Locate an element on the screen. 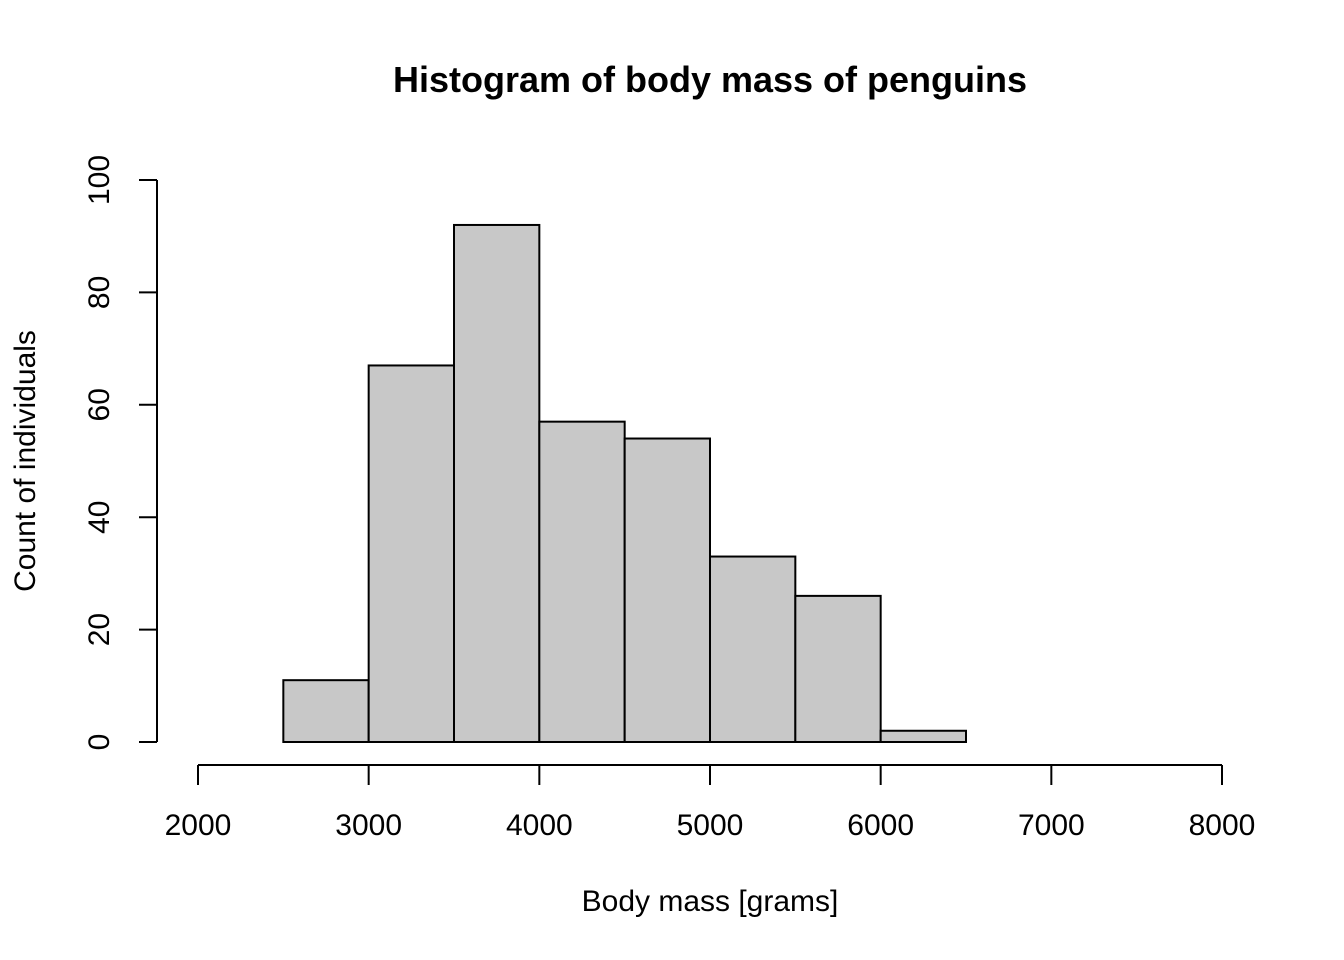 This screenshot has height=960, width=1344. x-tick-label: 4000 is located at coordinates (539, 825).